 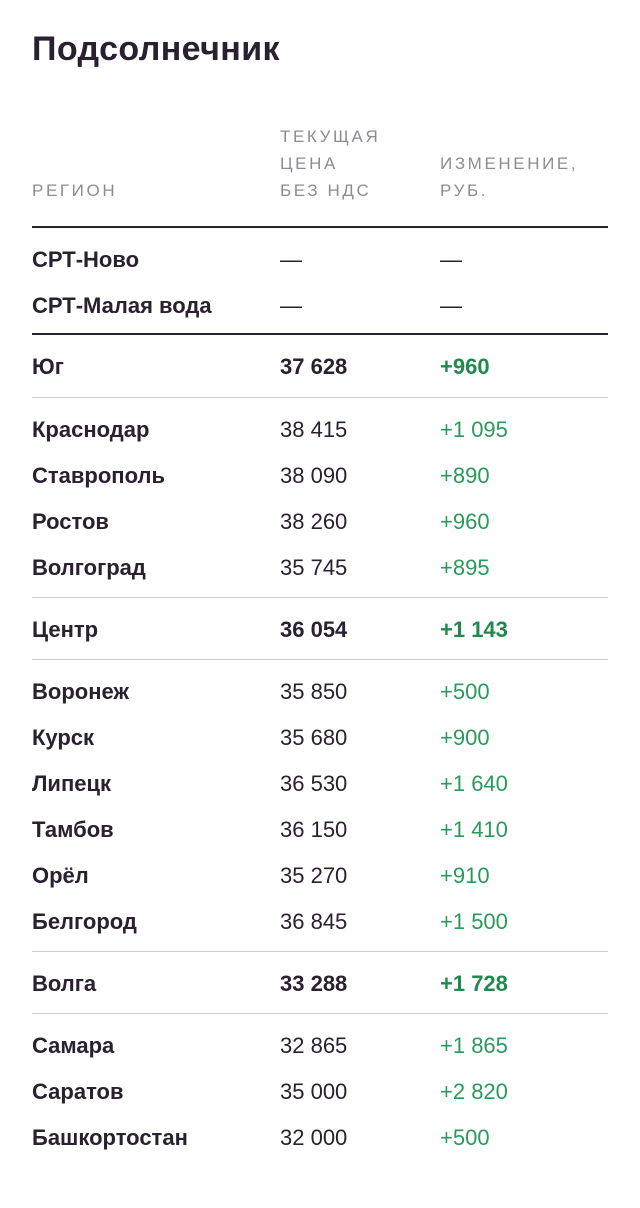 What do you see at coordinates (314, 875) in the screenshot?
I see `price-cell: 35 270` at bounding box center [314, 875].